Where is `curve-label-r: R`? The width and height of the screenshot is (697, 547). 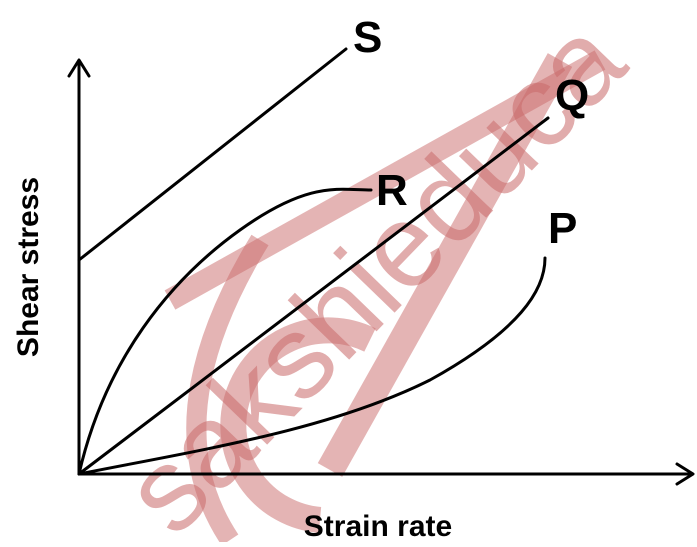 curve-label-r: R is located at coordinates (392, 190).